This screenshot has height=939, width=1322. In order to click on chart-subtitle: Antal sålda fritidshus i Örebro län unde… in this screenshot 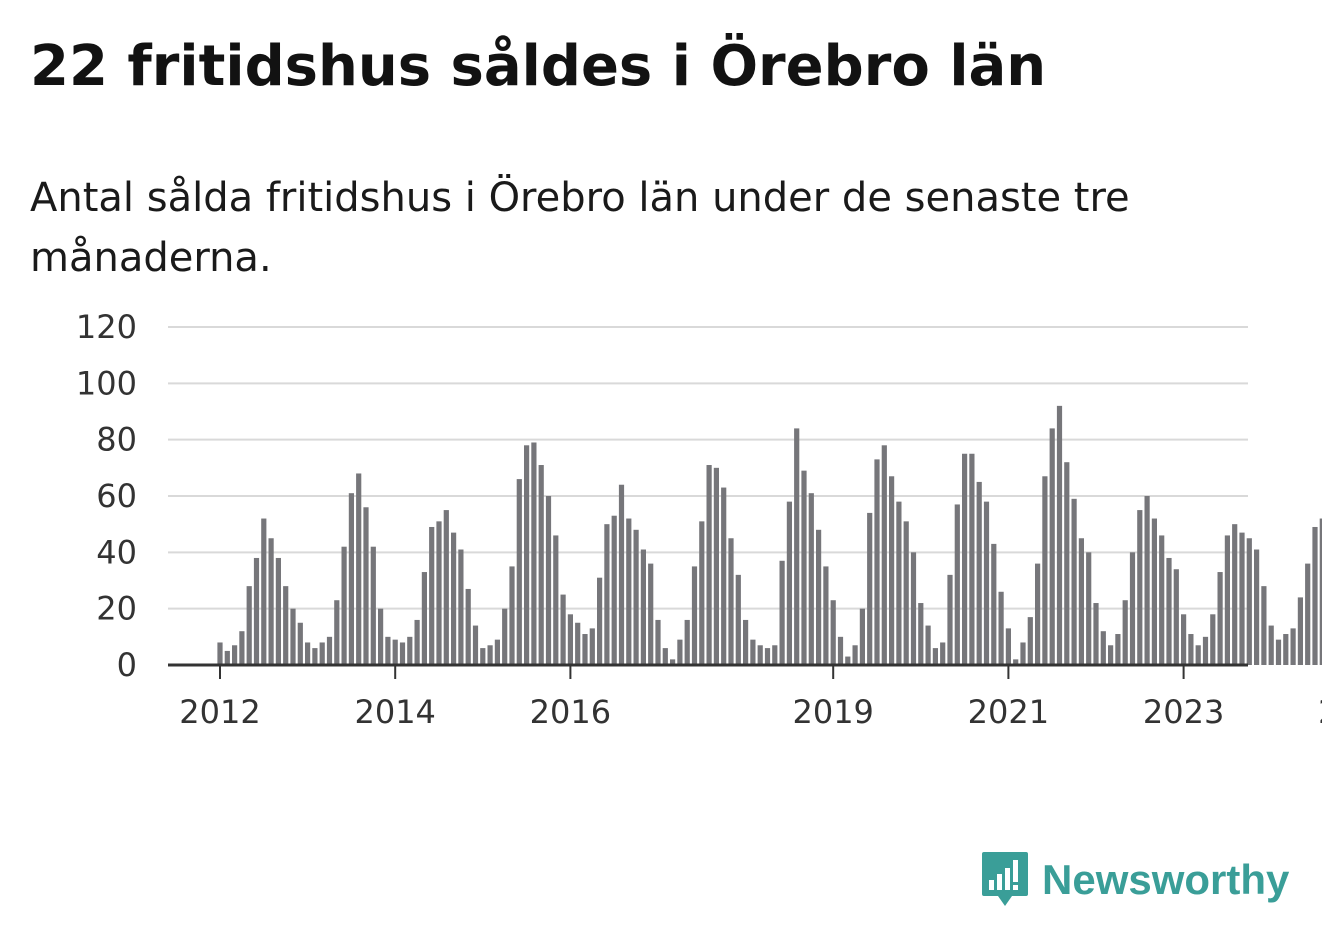, I will do `click(580, 228)`.